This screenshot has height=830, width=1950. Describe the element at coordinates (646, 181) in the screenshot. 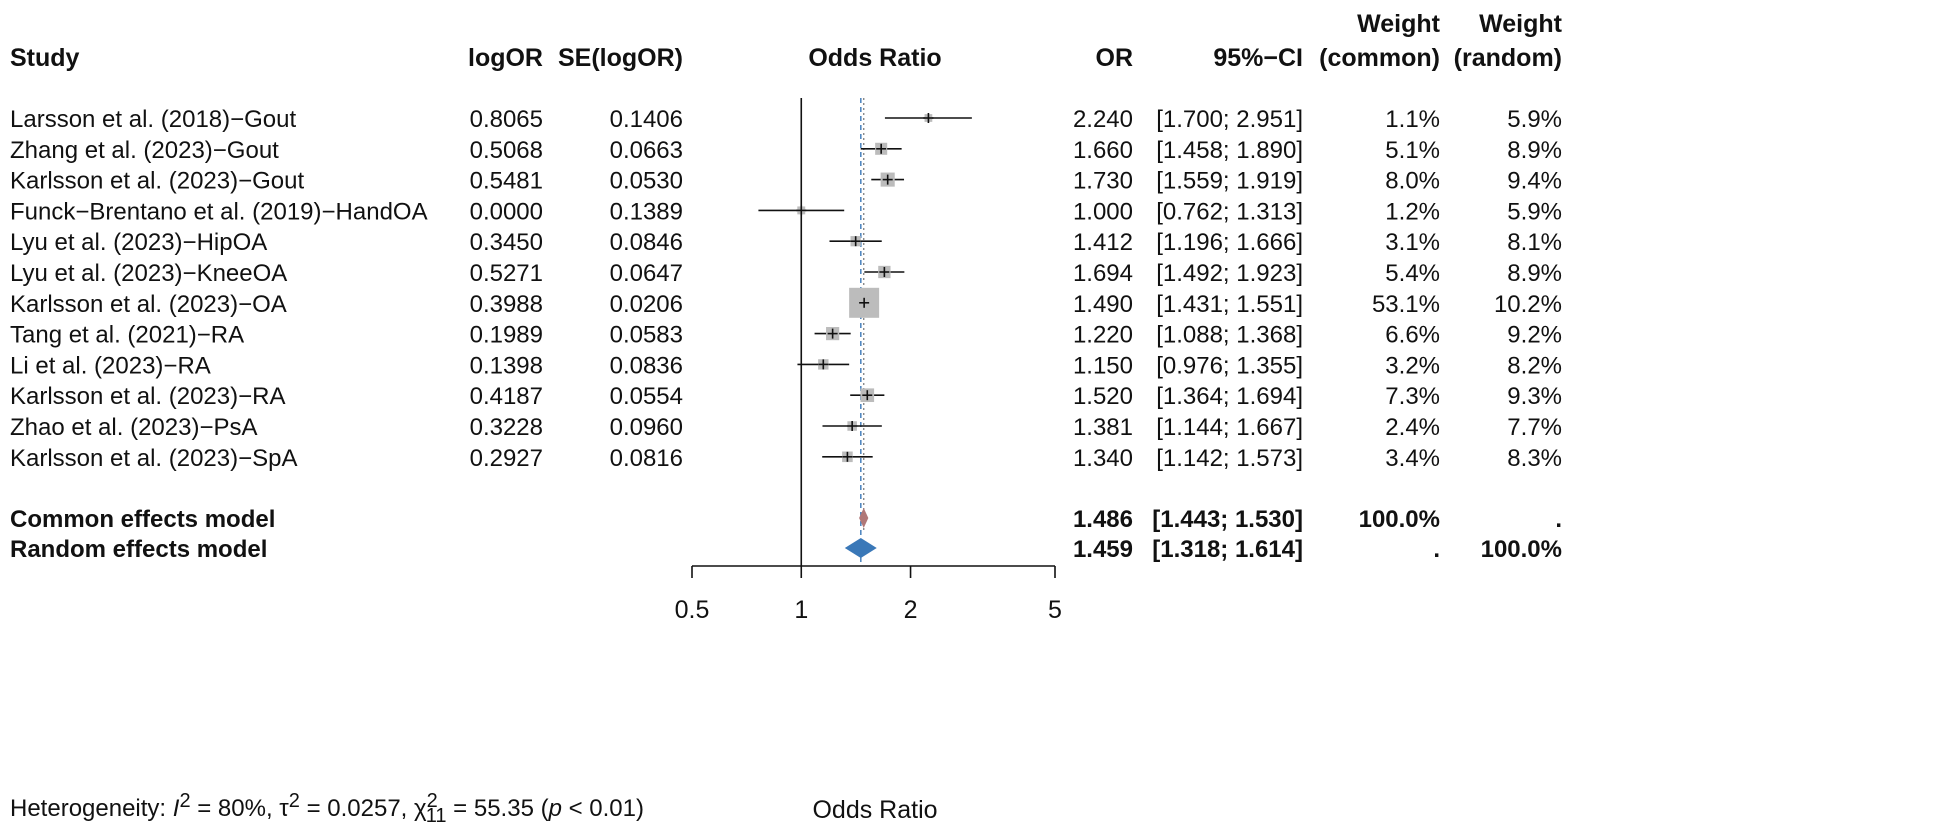

I see `se-value: 0.0530` at that location.